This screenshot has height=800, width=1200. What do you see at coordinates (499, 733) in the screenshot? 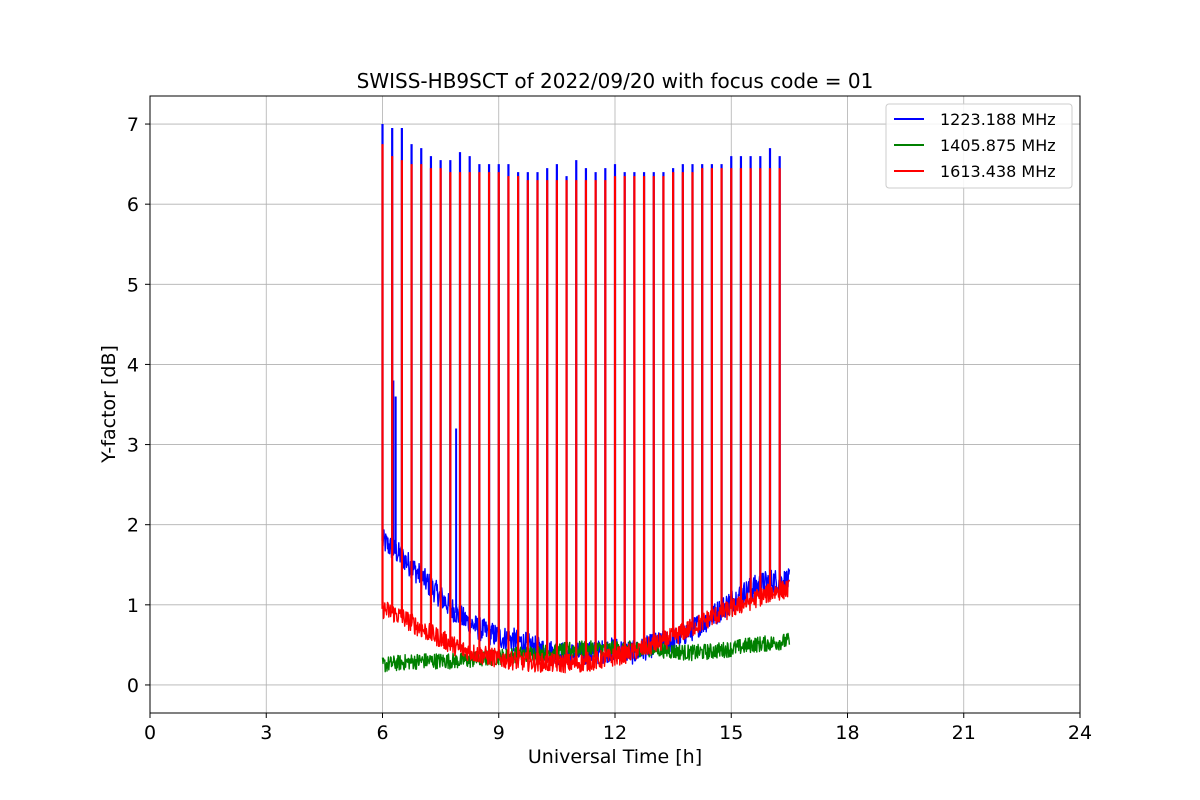
I see `x-tick-label: 9` at bounding box center [499, 733].